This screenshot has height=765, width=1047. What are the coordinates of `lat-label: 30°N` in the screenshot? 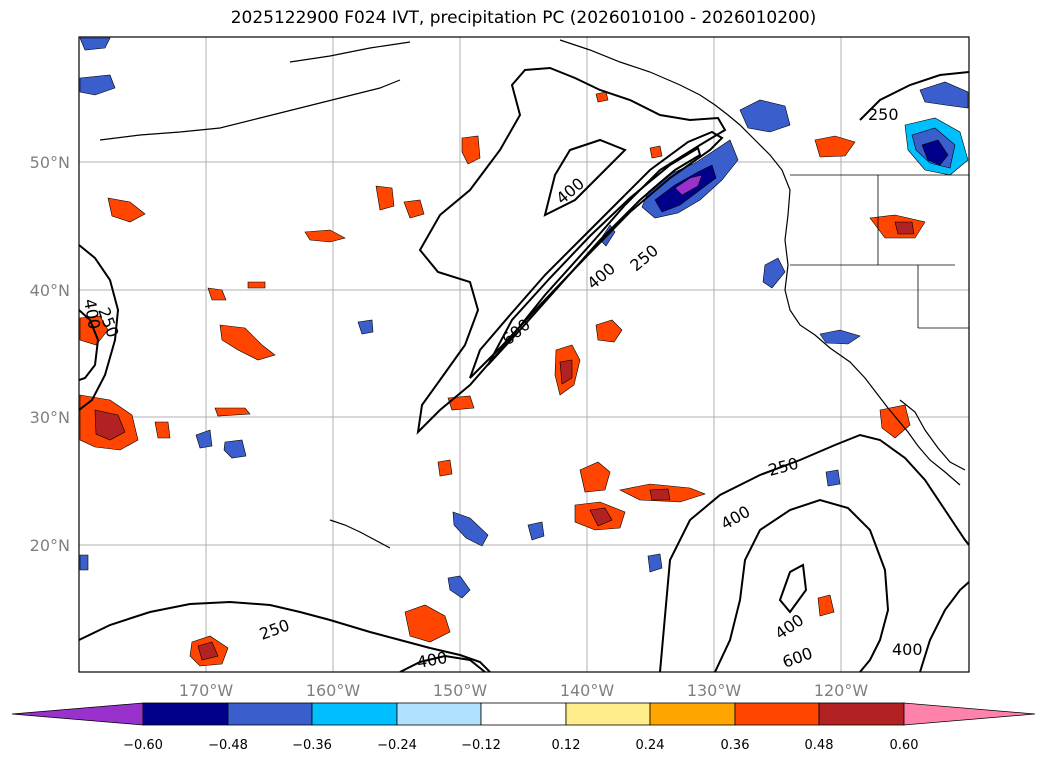 It's located at (50, 417).